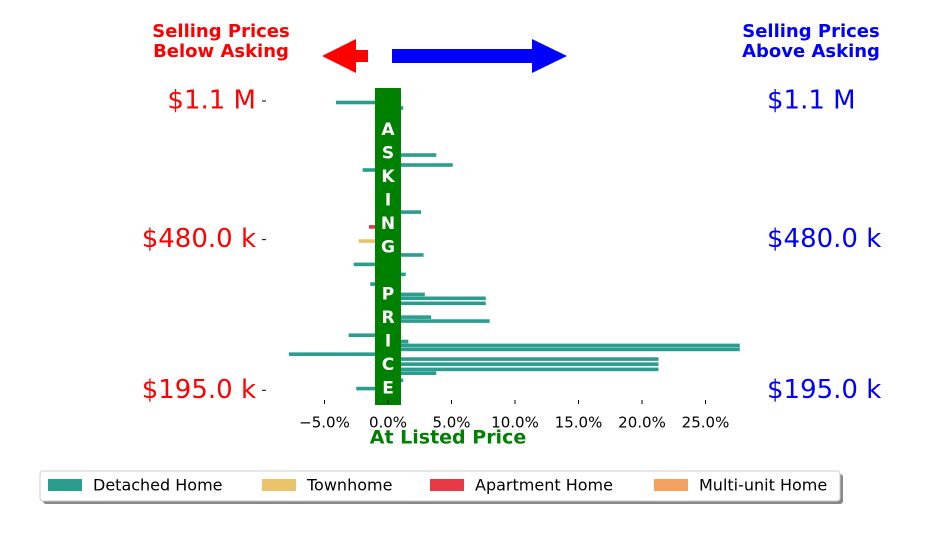 The image size is (929, 541). What do you see at coordinates (324, 423) in the screenshot?
I see `x-tick-label: −5.0%` at bounding box center [324, 423].